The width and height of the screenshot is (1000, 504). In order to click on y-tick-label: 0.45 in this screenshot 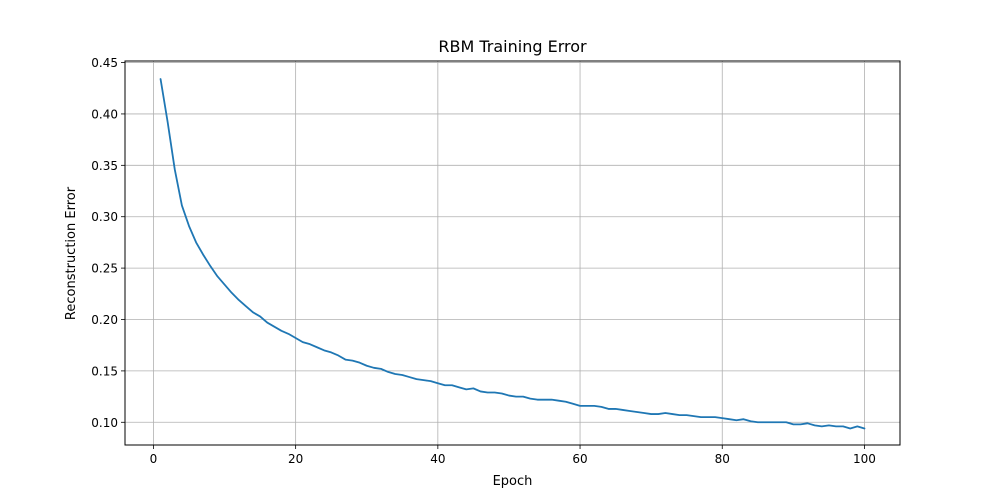, I will do `click(104, 63)`.